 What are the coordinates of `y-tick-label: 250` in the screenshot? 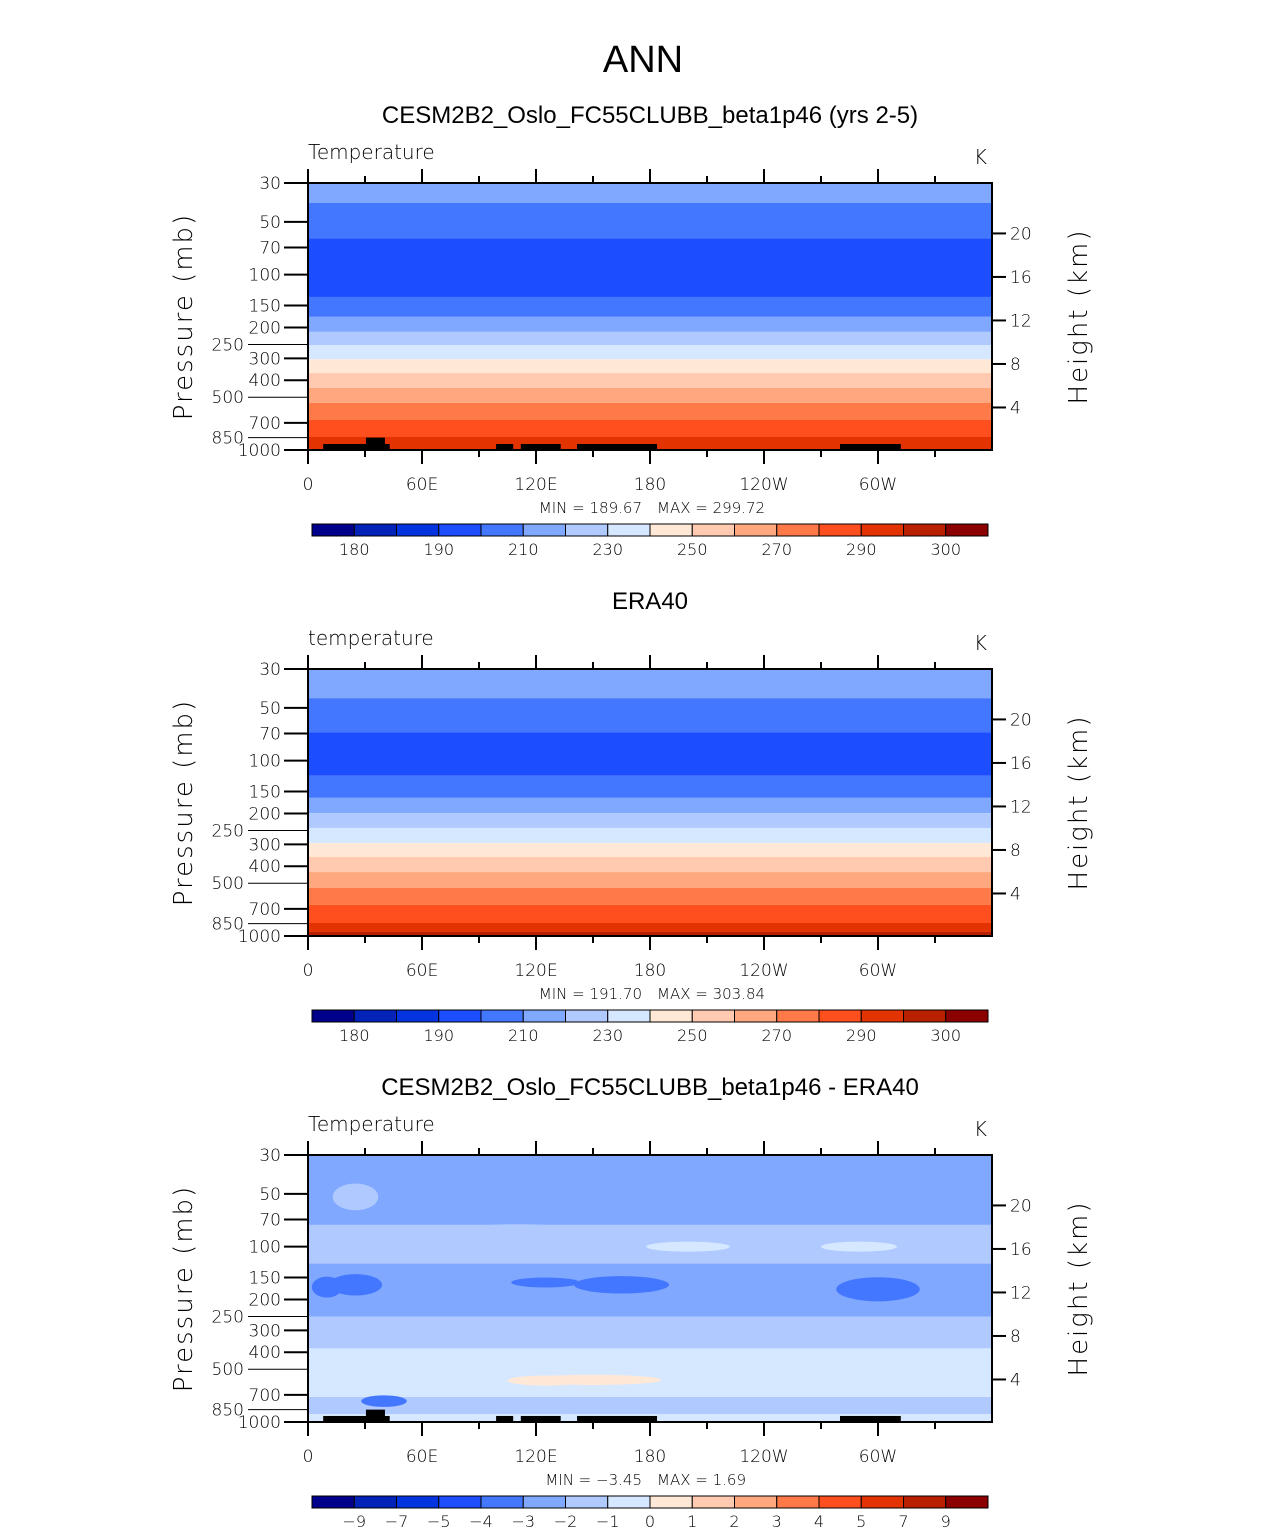 It's located at (228, 1317).